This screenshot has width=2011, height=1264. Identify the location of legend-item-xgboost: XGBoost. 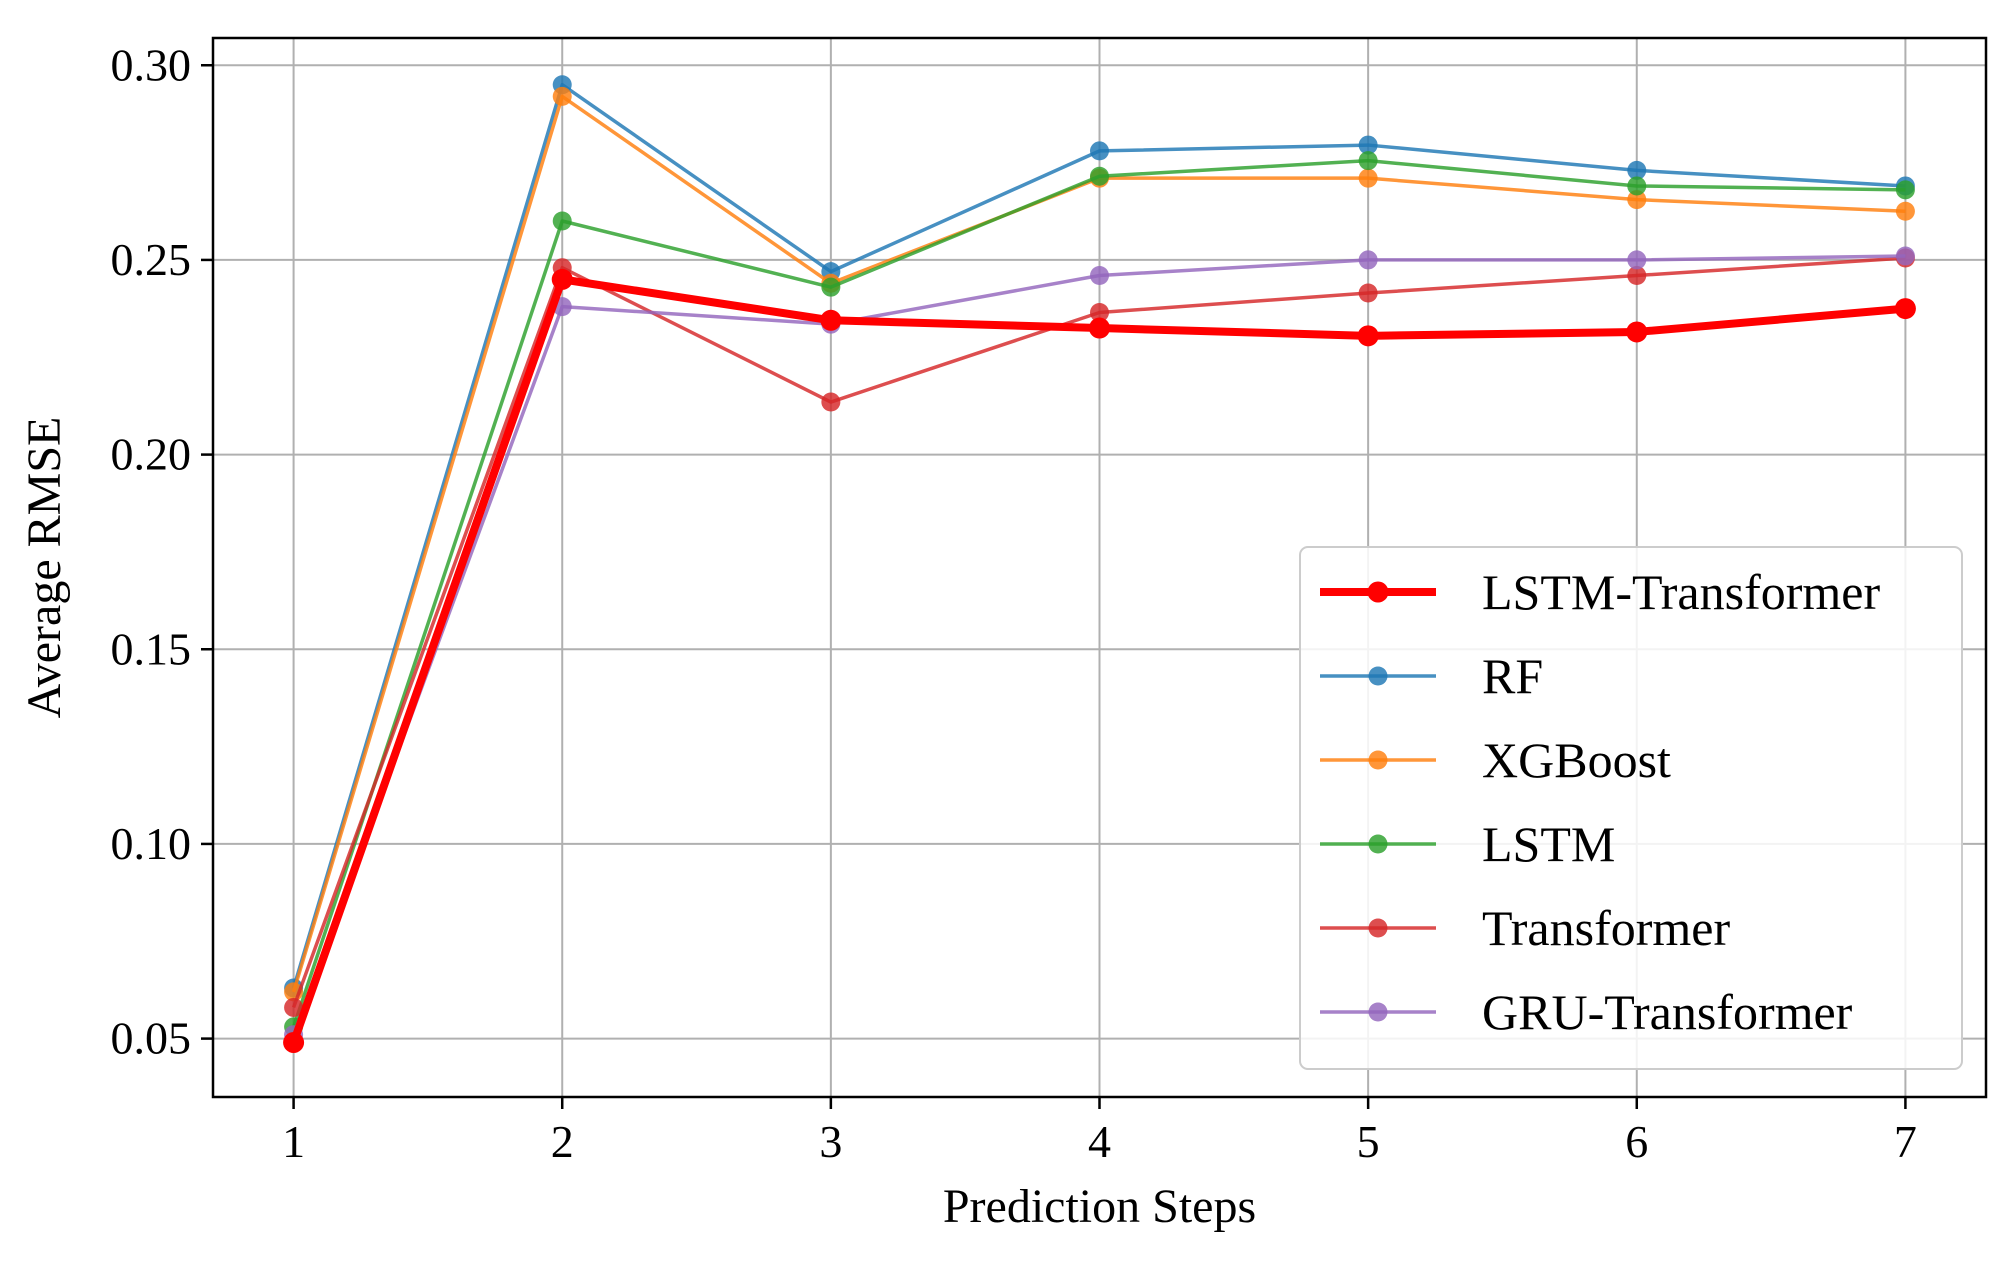
(1495, 760).